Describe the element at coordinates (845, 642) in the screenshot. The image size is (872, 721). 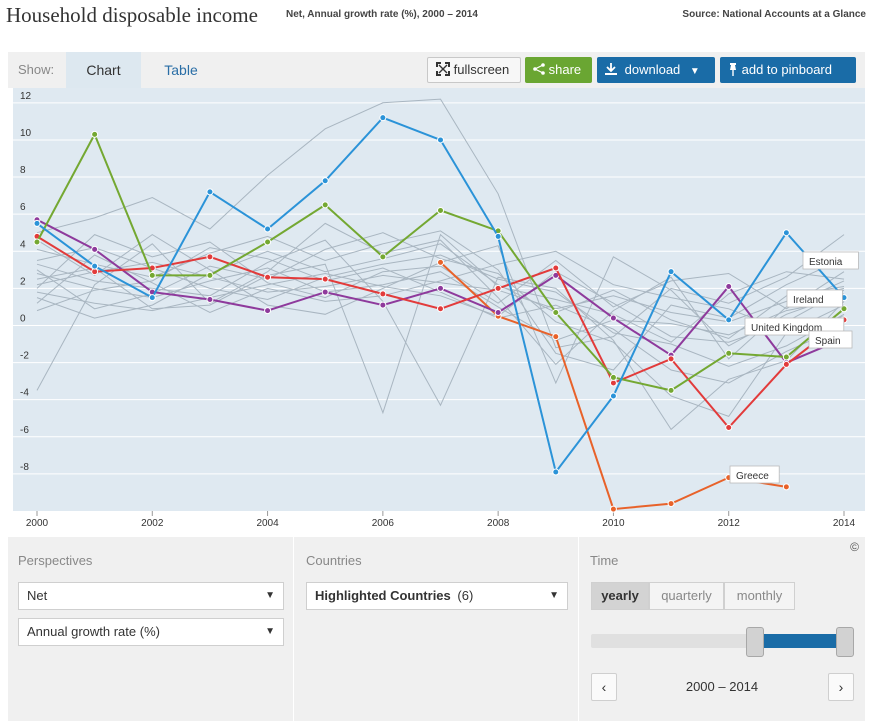
I see `time-slider-end-handle` at that location.